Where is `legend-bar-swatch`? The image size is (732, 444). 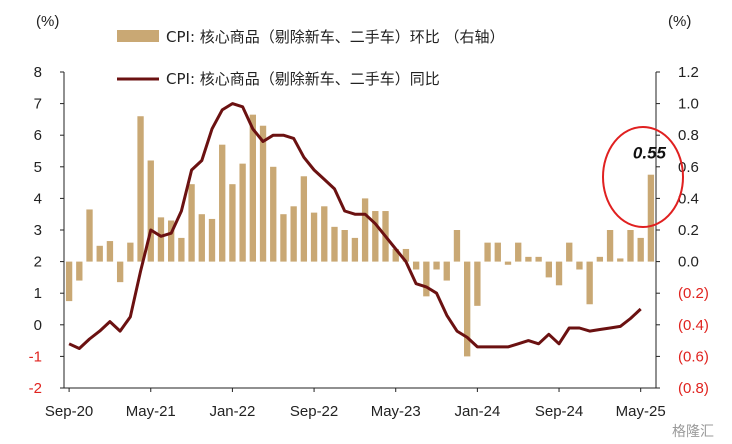 legend-bar-swatch is located at coordinates (138, 36).